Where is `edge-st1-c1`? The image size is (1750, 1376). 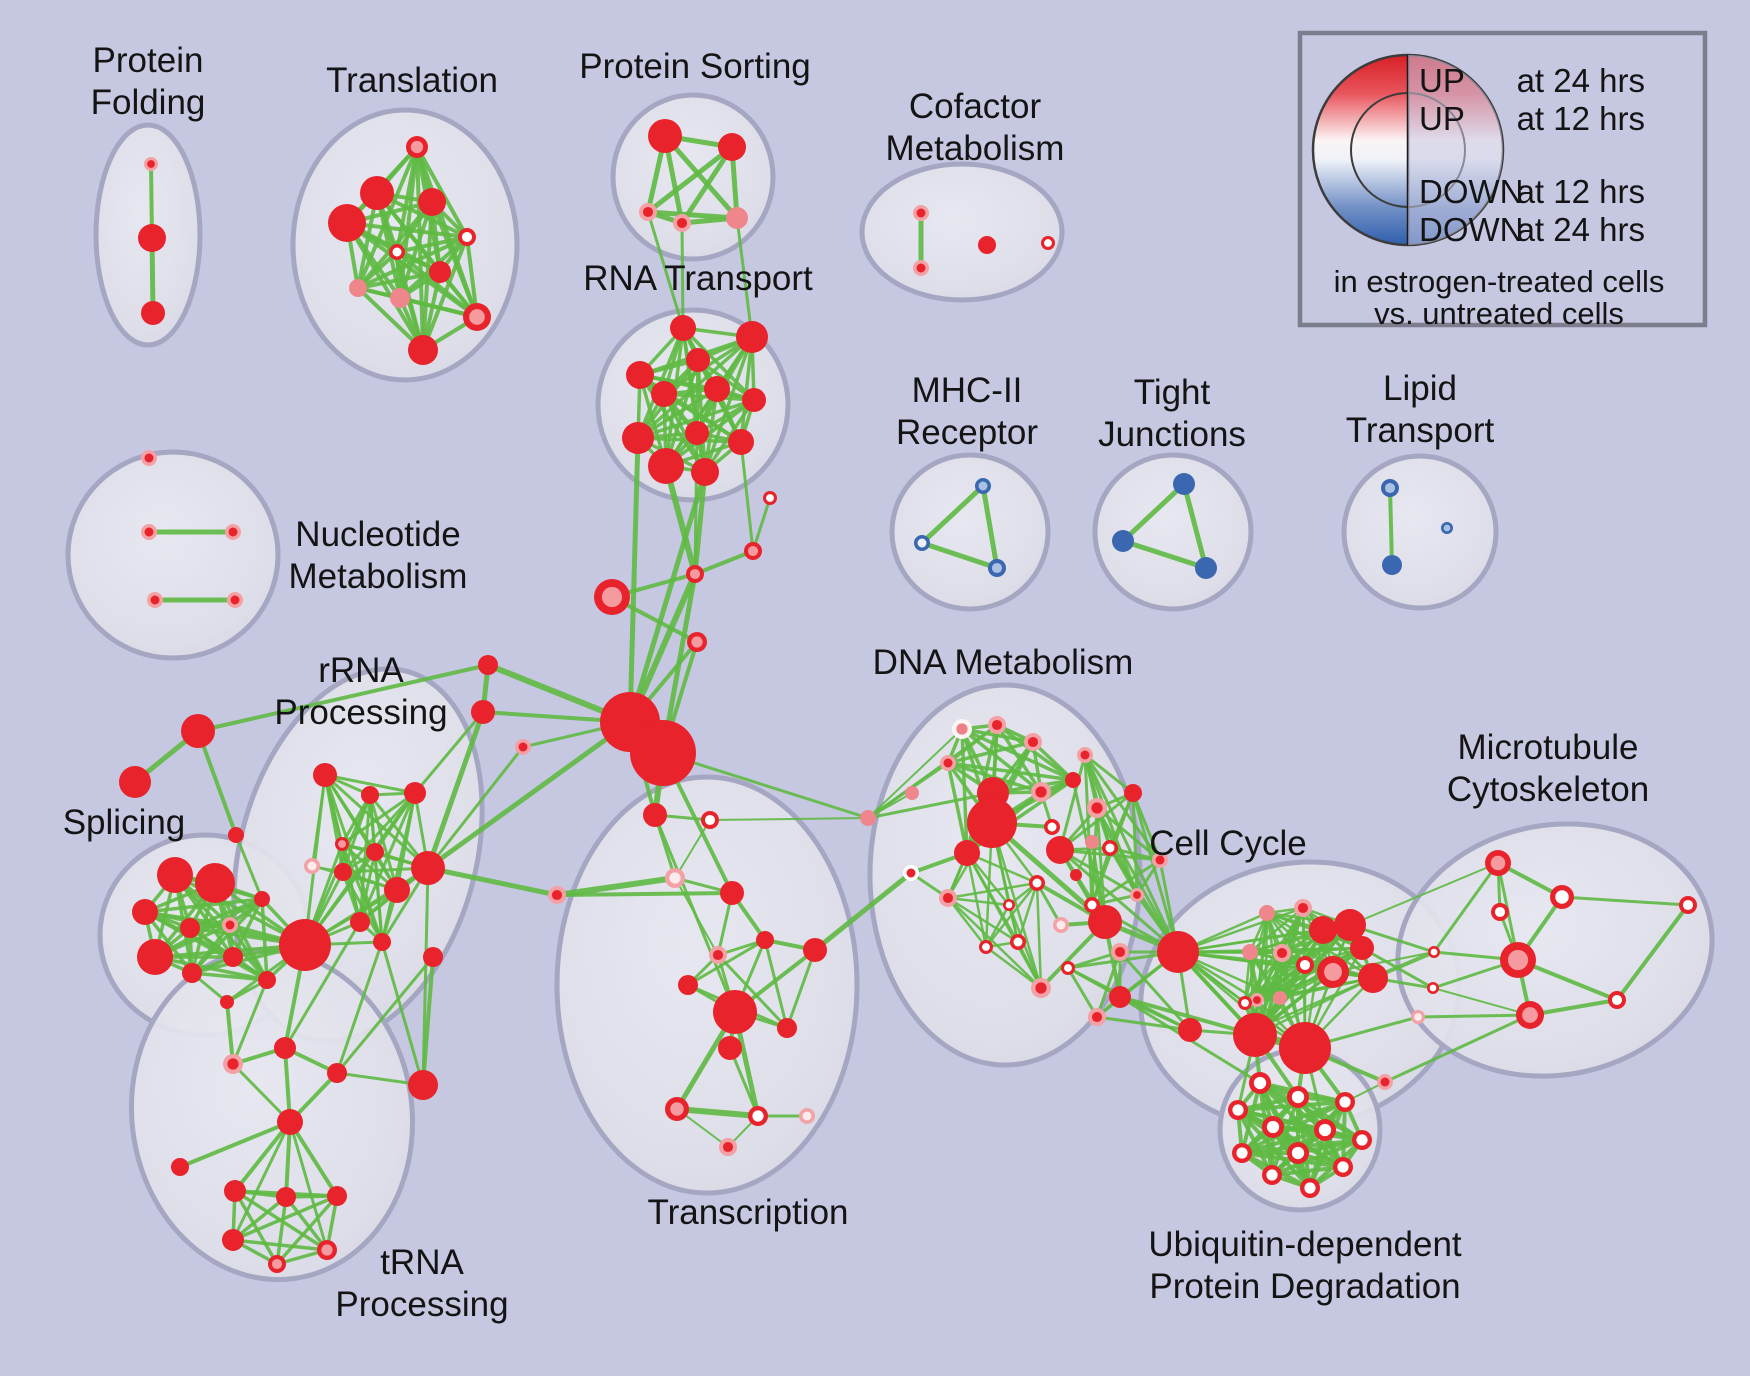
edge-st1-c1 is located at coordinates (343, 698).